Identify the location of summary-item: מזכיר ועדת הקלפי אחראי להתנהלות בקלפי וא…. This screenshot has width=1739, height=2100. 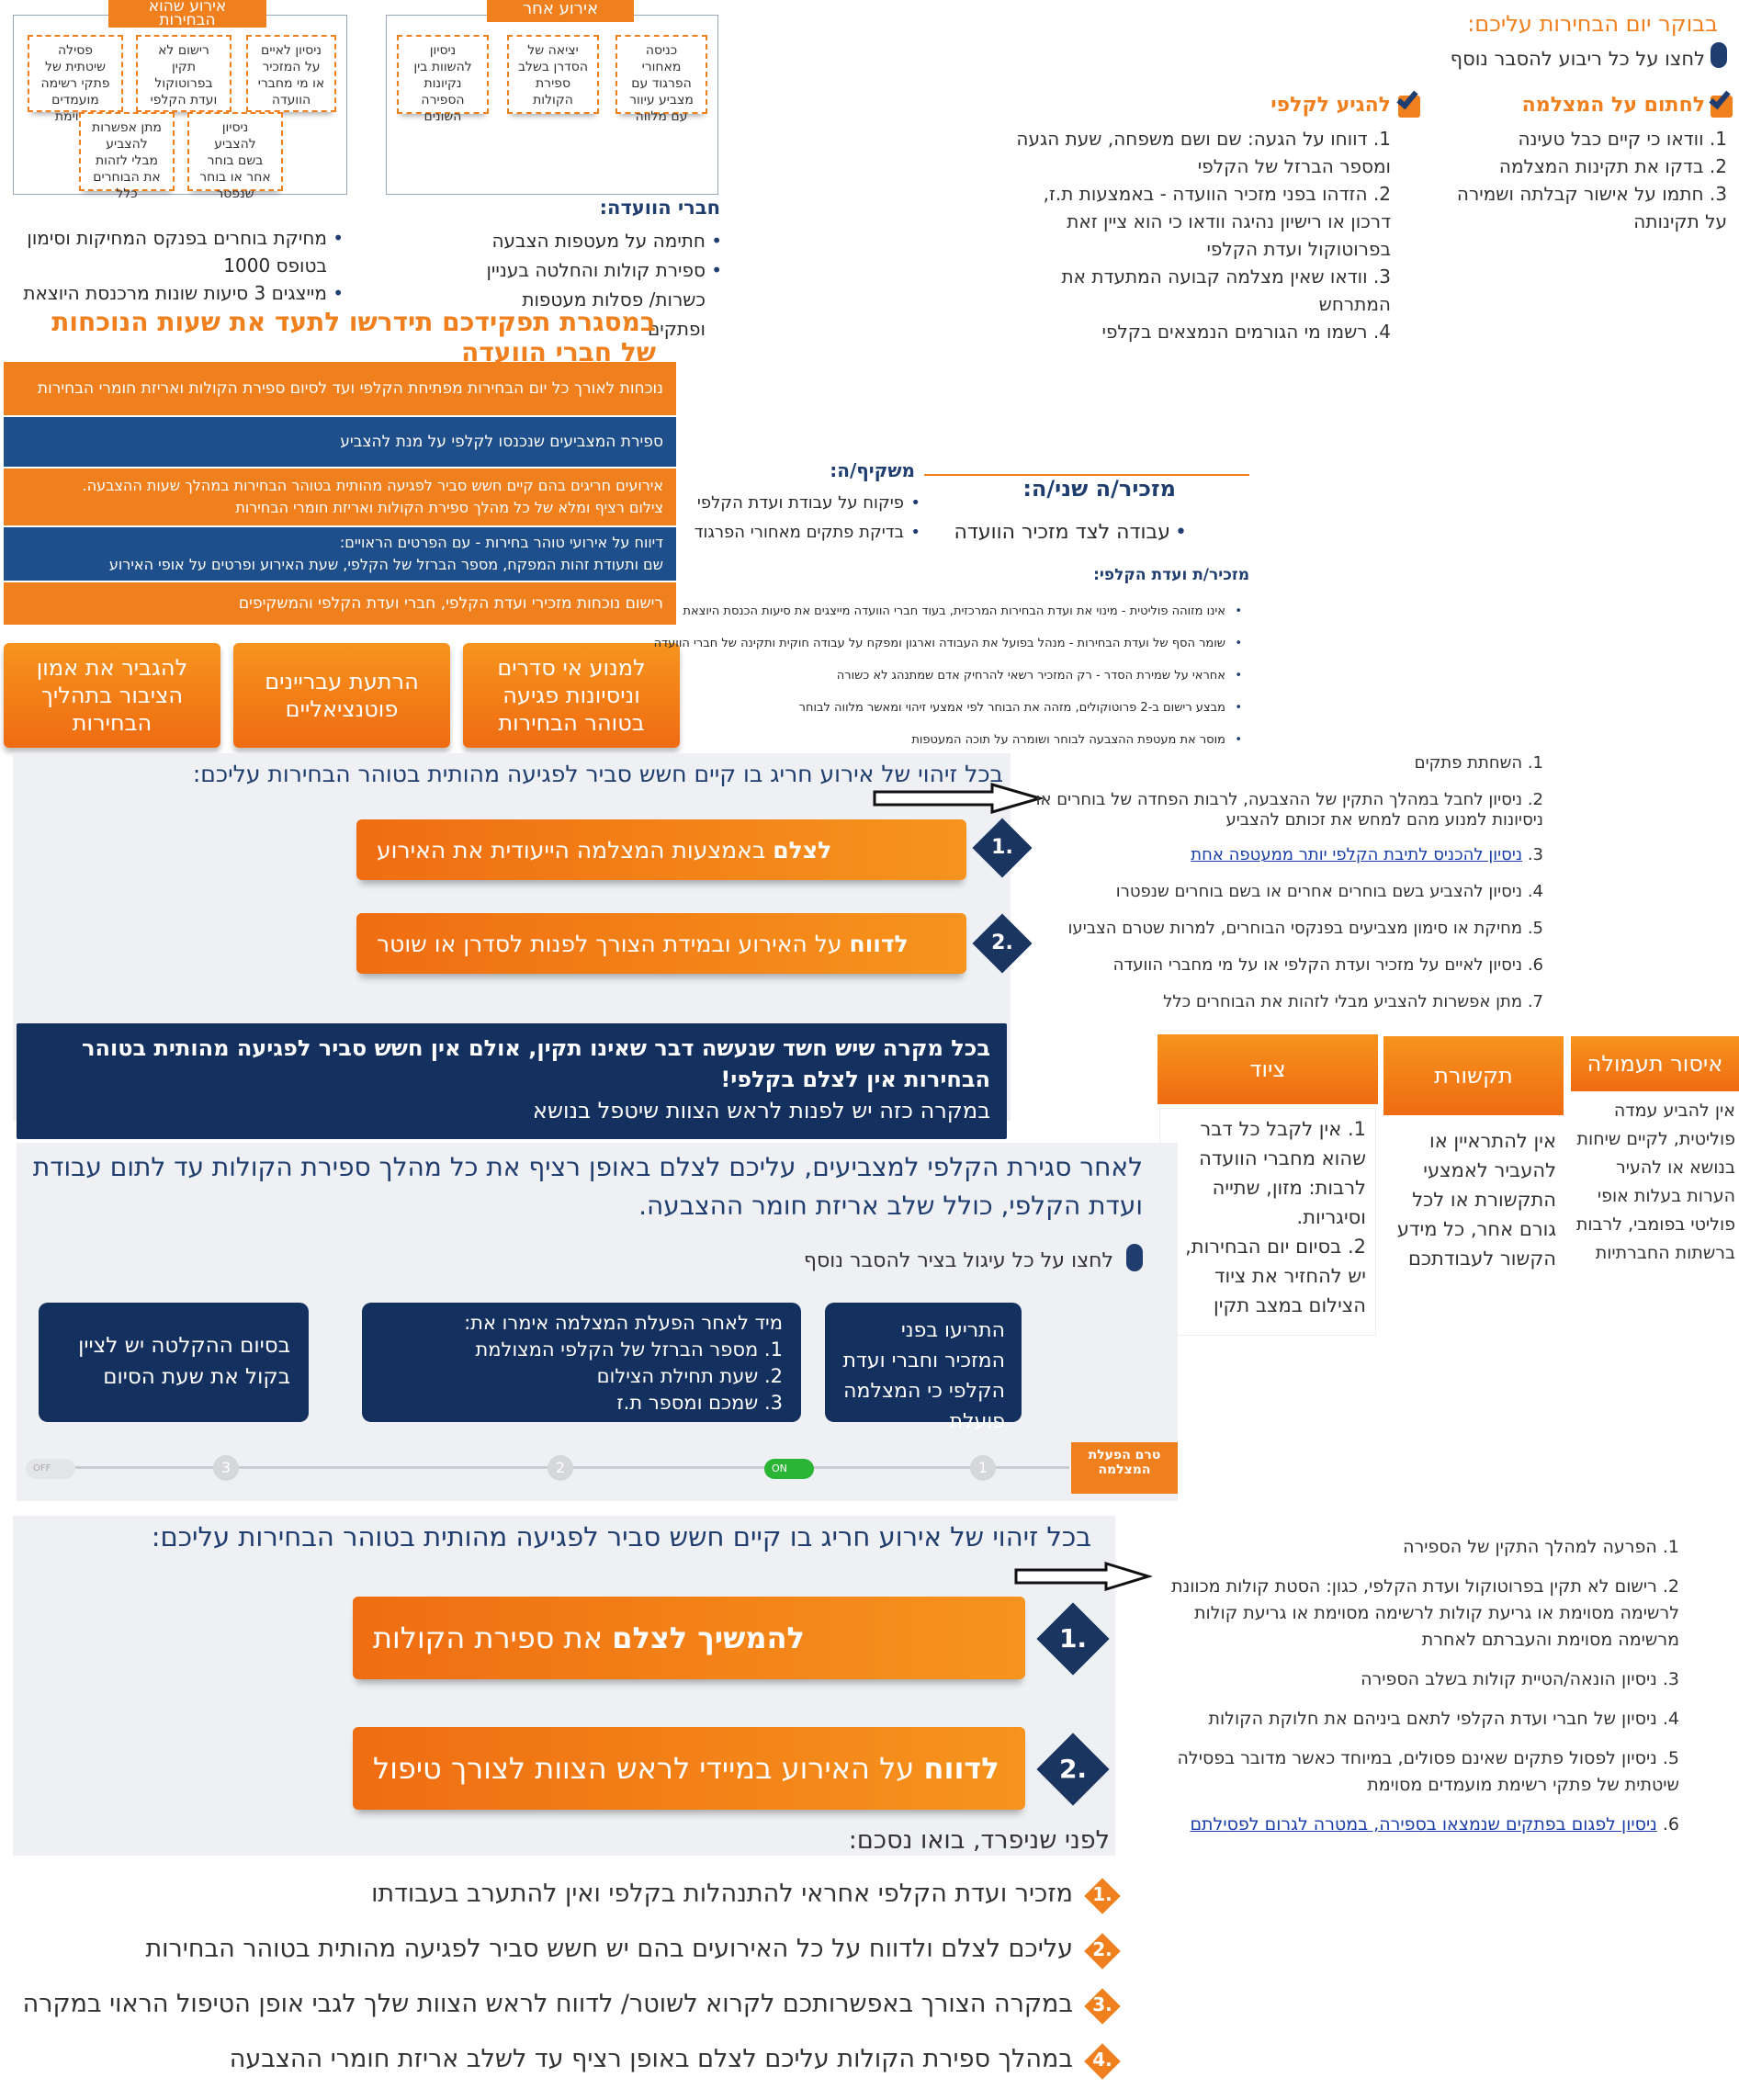
(722, 1894).